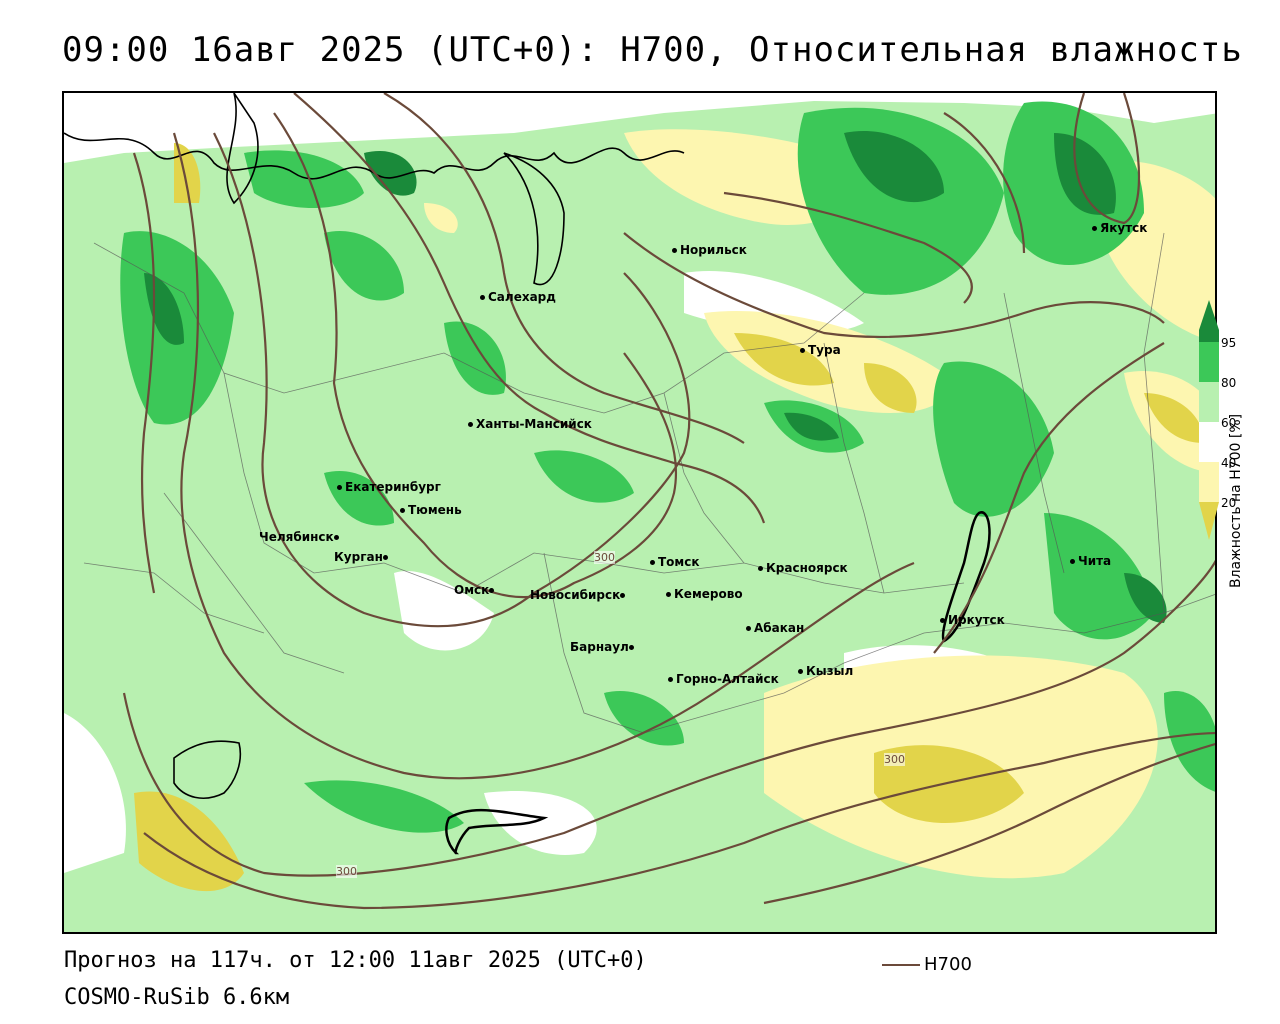 This screenshot has height=1024, width=1280. What do you see at coordinates (1090, 561) in the screenshot?
I see `city-chita: Чита` at bounding box center [1090, 561].